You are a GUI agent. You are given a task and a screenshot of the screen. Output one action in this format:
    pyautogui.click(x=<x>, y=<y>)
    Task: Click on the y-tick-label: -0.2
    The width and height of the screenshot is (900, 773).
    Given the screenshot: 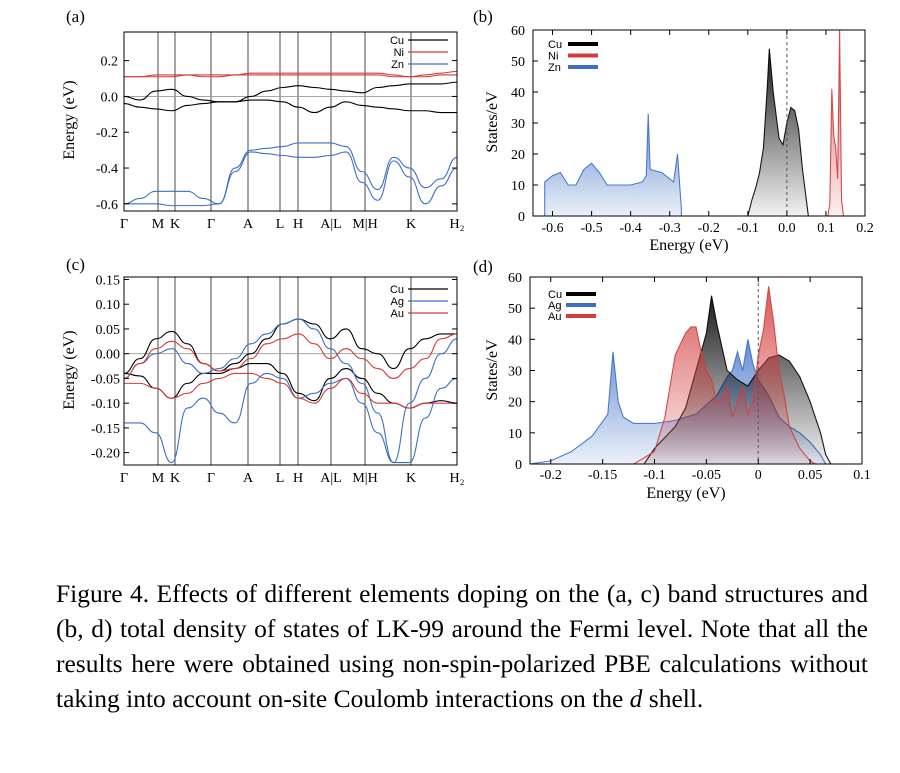 What is the action you would take?
    pyautogui.click(x=107, y=133)
    